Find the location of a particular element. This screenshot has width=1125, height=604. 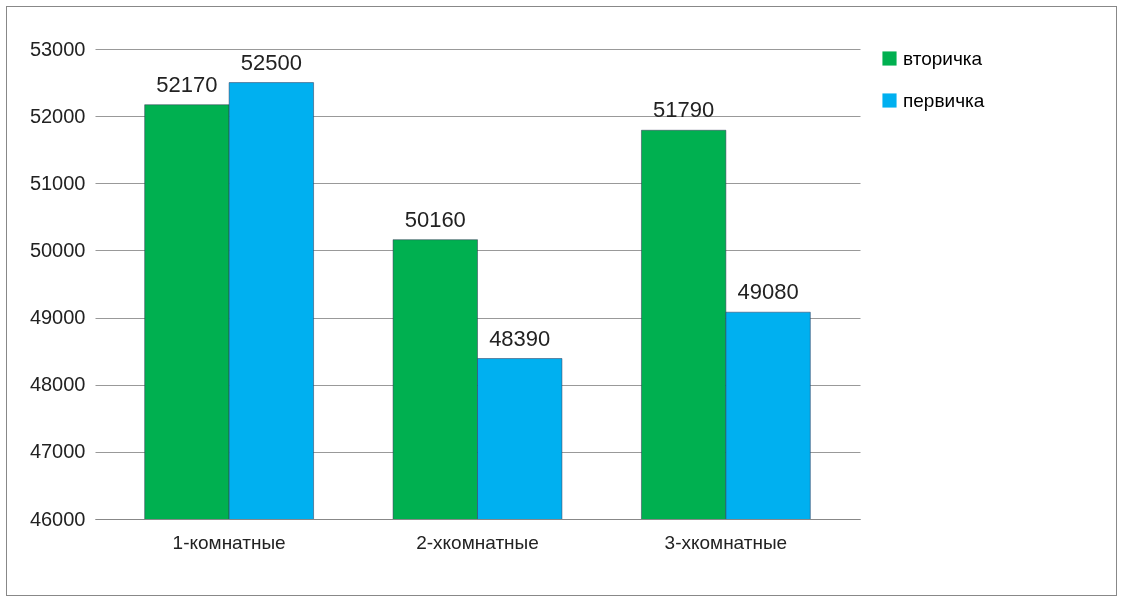

data-label: 52500 is located at coordinates (271, 62).